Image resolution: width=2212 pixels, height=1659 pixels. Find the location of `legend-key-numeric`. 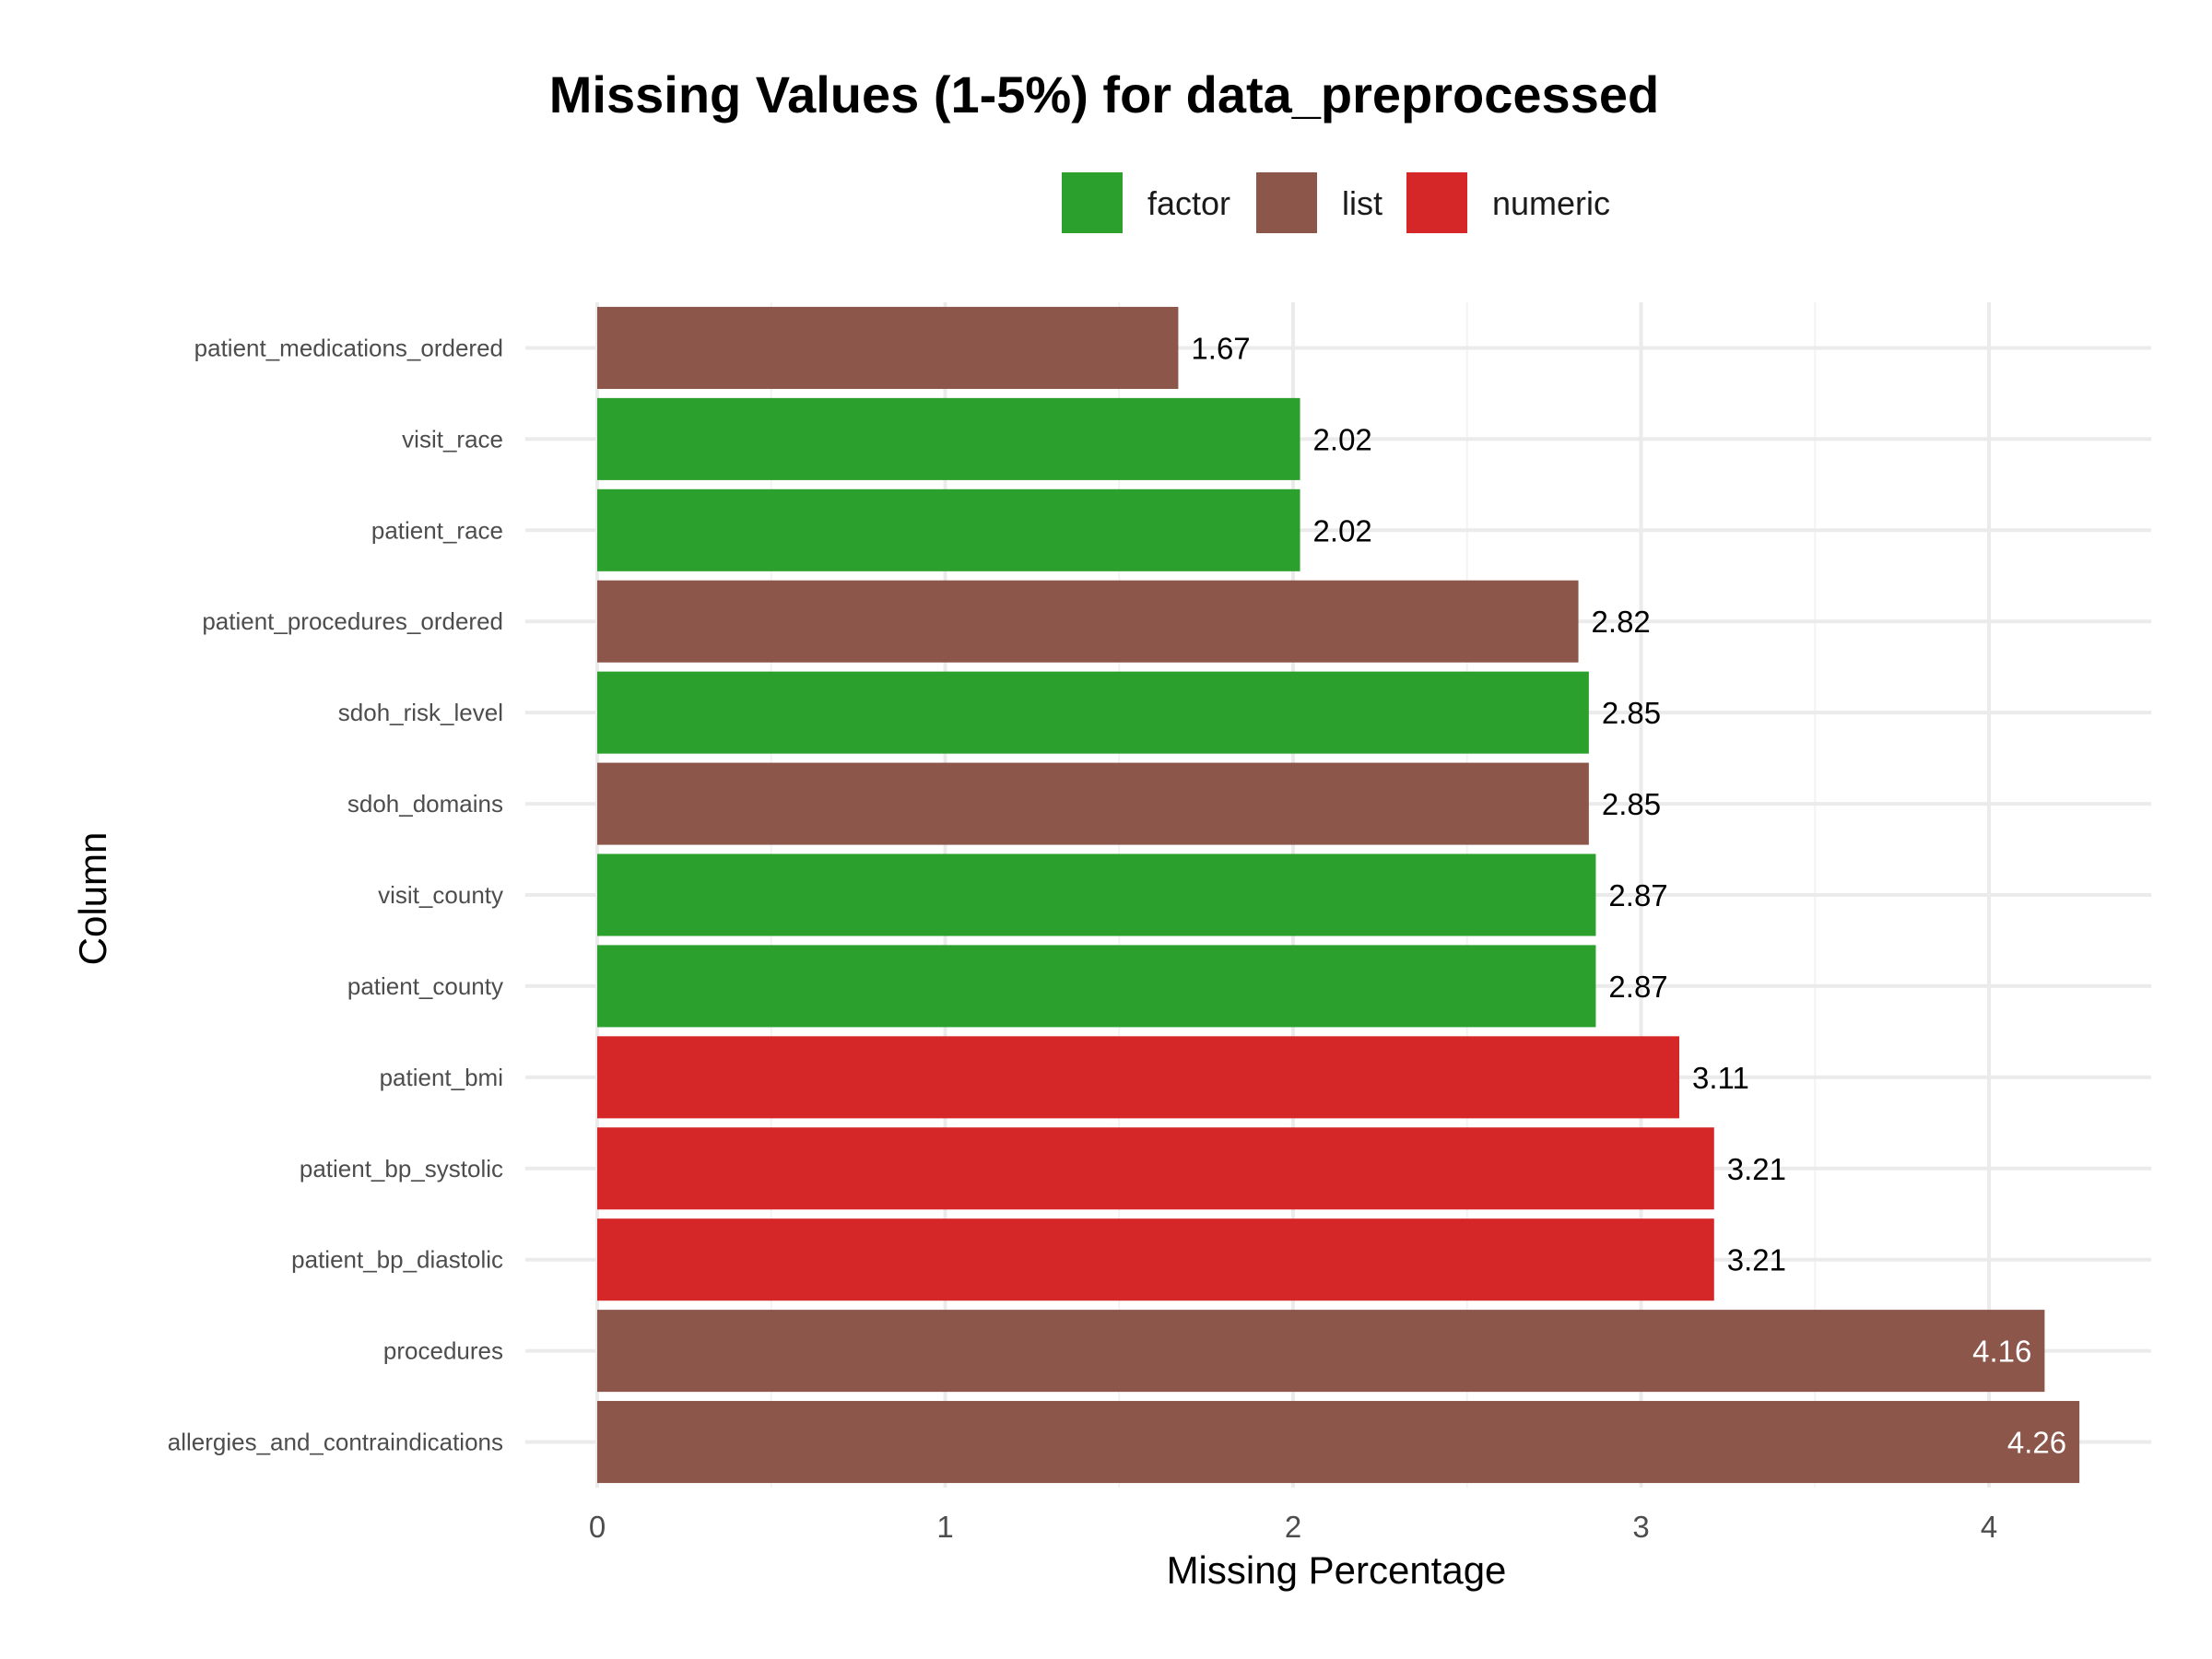

legend-key-numeric is located at coordinates (1436, 202).